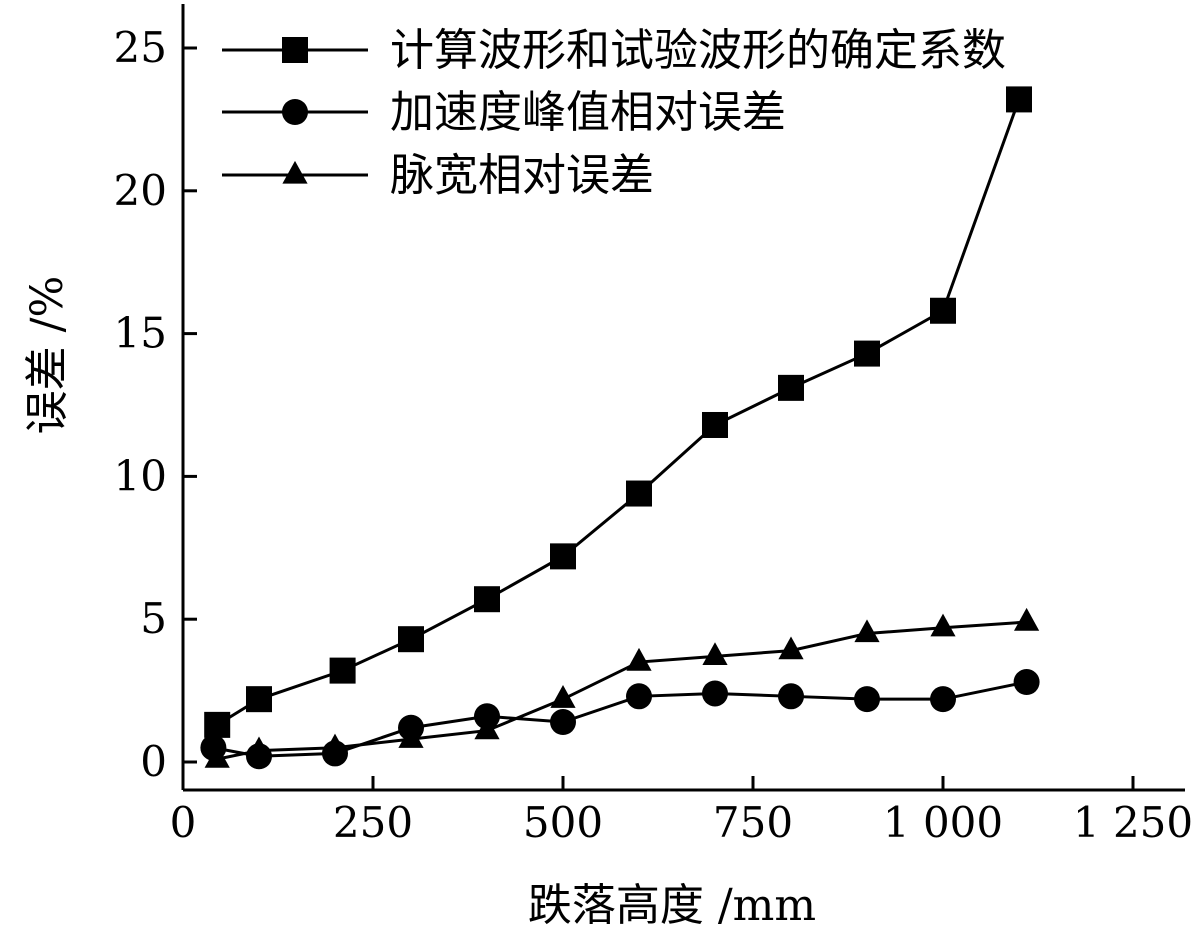 Image resolution: width=1200 pixels, height=938 pixels. What do you see at coordinates (698, 50) in the screenshot?
I see `legend-label: 计算波形和试验波形的确定系数` at bounding box center [698, 50].